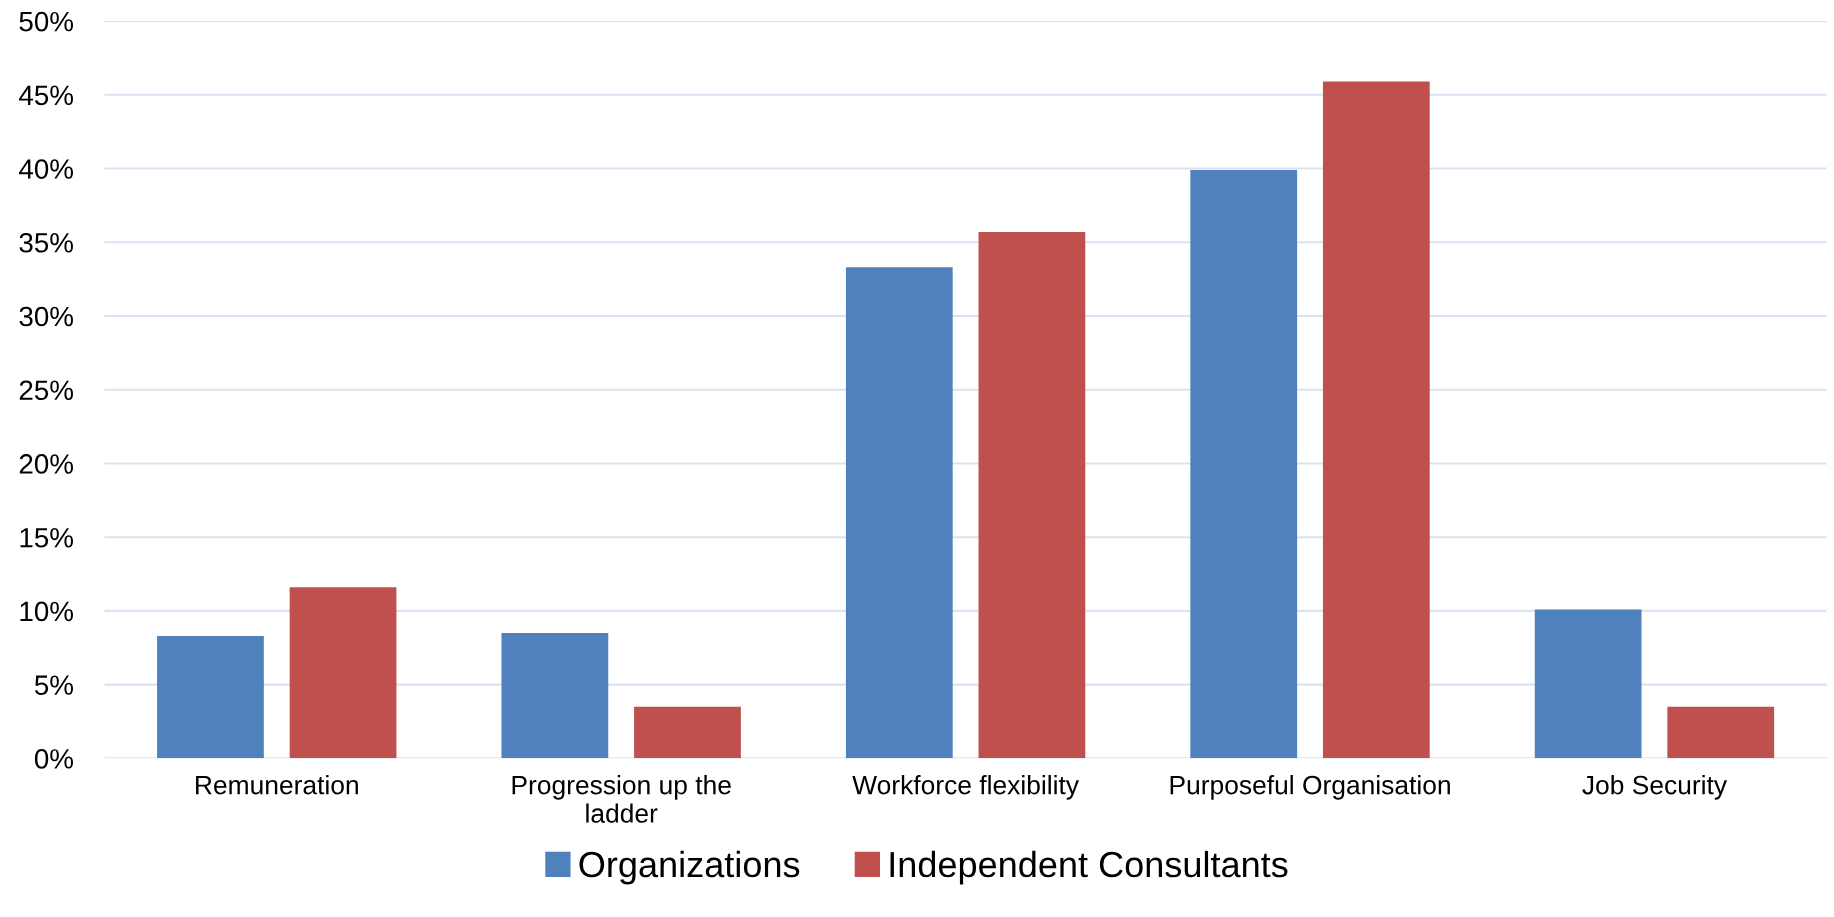 This screenshot has height=917, width=1834. Describe the element at coordinates (46, 21) in the screenshot. I see `y-tick-label: 50%` at that location.